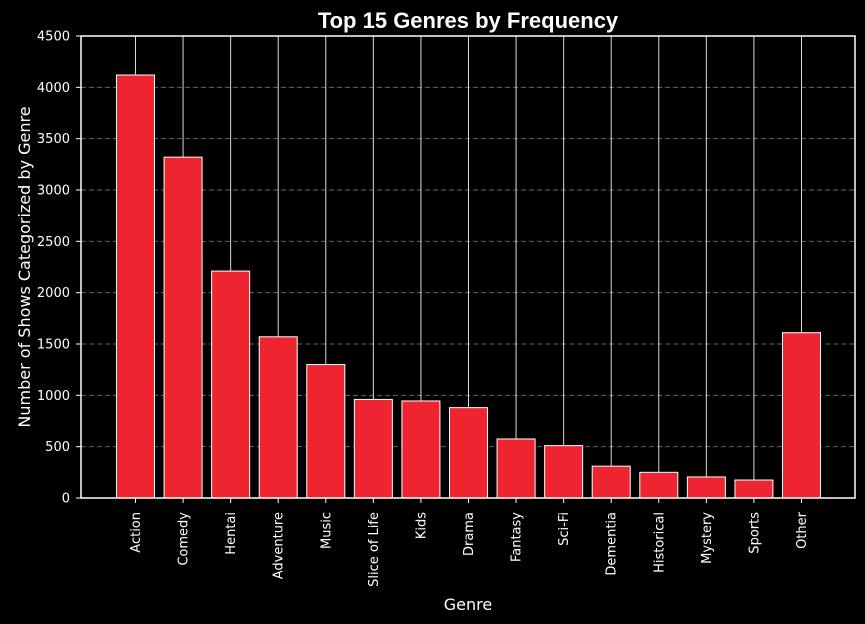  Describe the element at coordinates (53, 191) in the screenshot. I see `y-tick-label: 3000` at that location.